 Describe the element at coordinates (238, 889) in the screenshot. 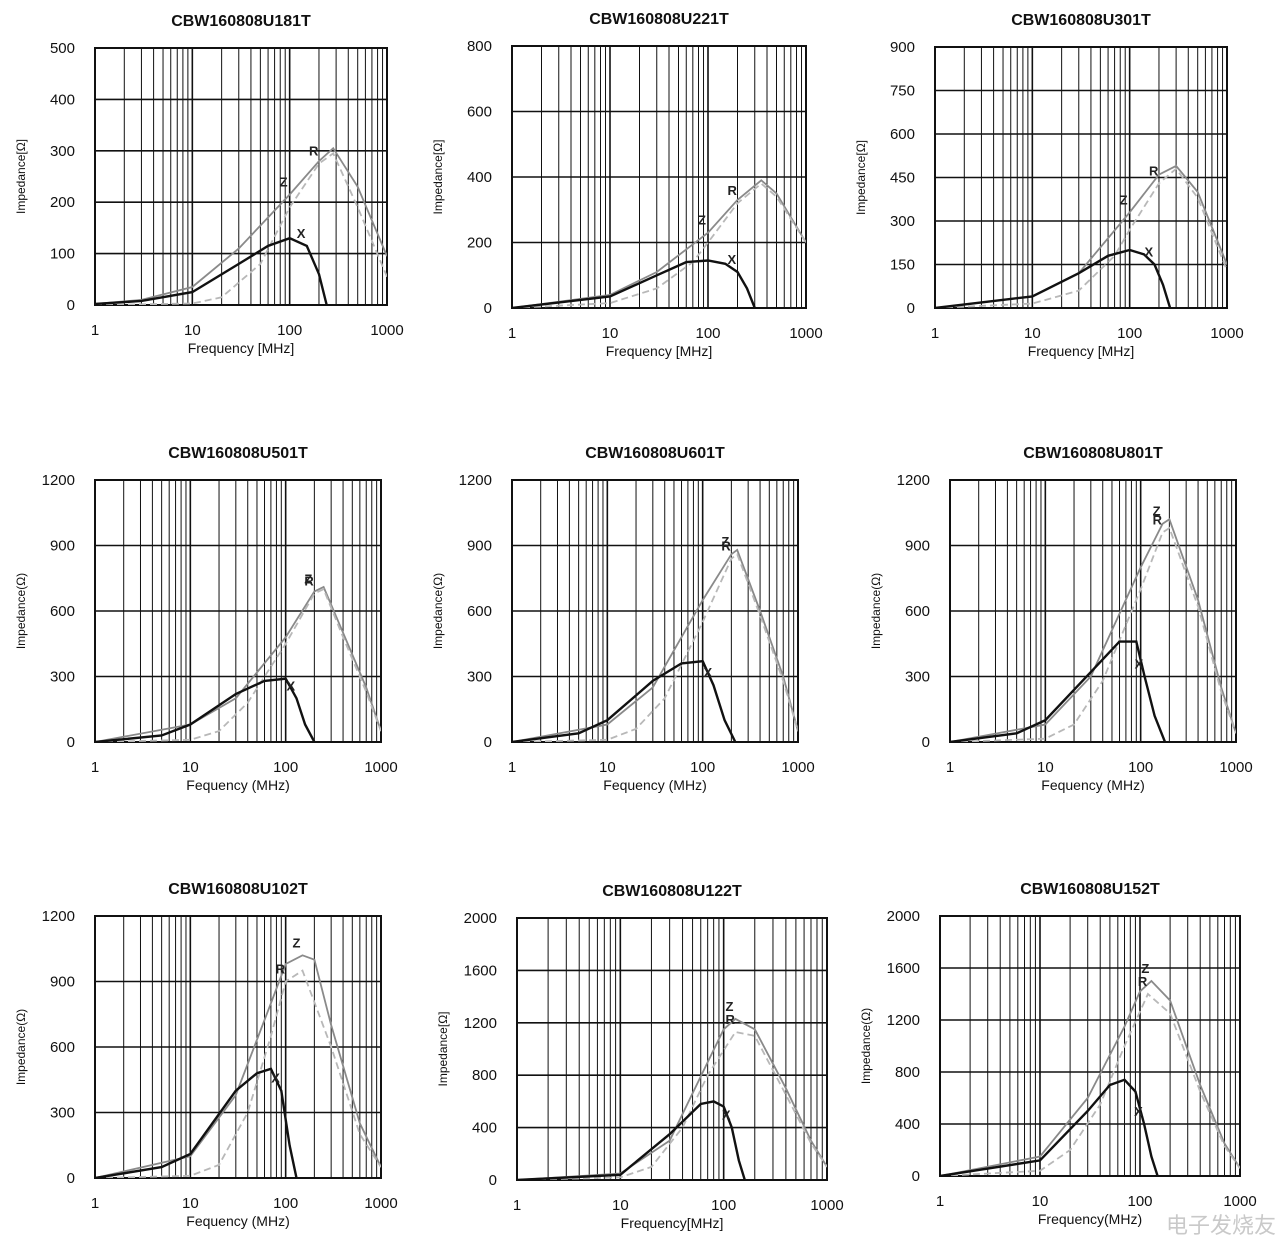

I see `chart-title: CBW160808U102T` at that location.